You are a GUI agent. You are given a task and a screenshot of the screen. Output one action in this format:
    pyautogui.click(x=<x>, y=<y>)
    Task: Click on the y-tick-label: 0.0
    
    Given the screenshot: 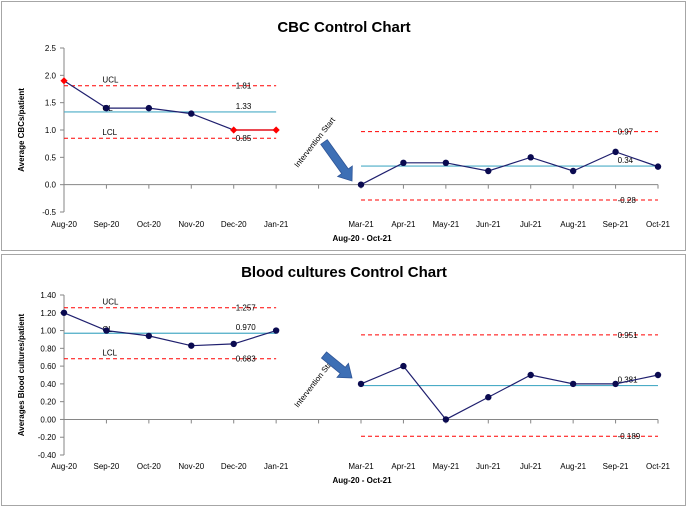 What is the action you would take?
    pyautogui.click(x=51, y=185)
    